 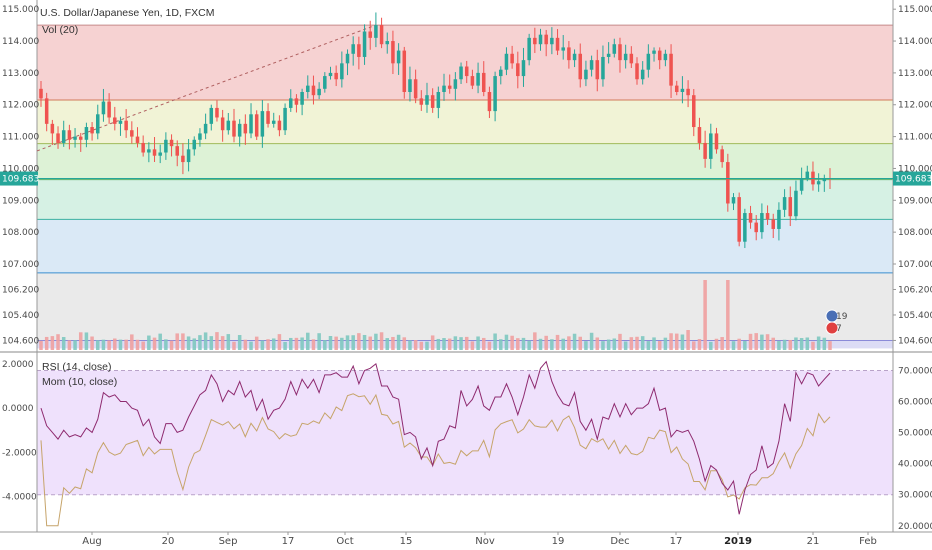 What do you see at coordinates (915, 42) in the screenshot?
I see `price-tick-right-1: 114.000` at bounding box center [915, 42].